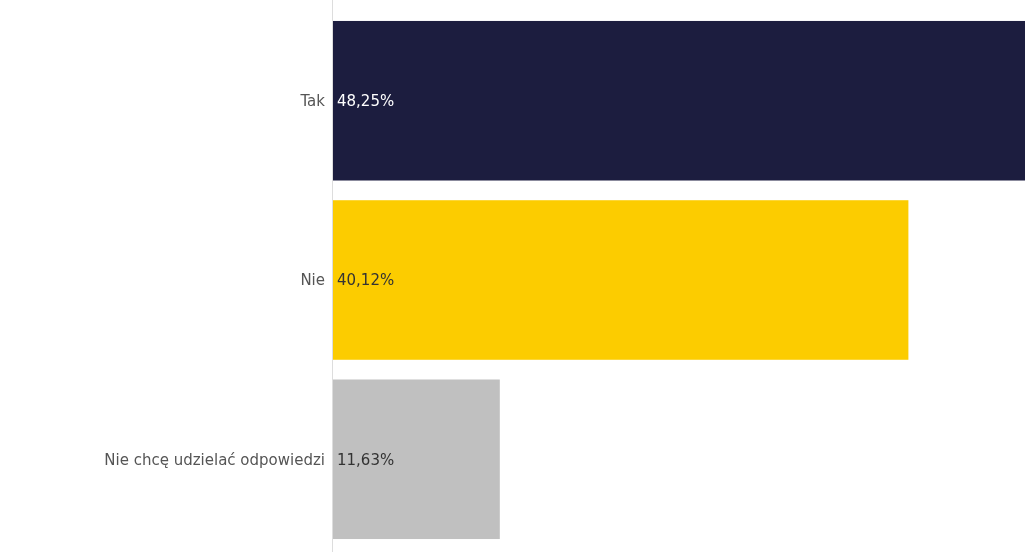 The width and height of the screenshot is (1025, 552). Describe the element at coordinates (366, 280) in the screenshot. I see `data-label: 40,12%` at that location.